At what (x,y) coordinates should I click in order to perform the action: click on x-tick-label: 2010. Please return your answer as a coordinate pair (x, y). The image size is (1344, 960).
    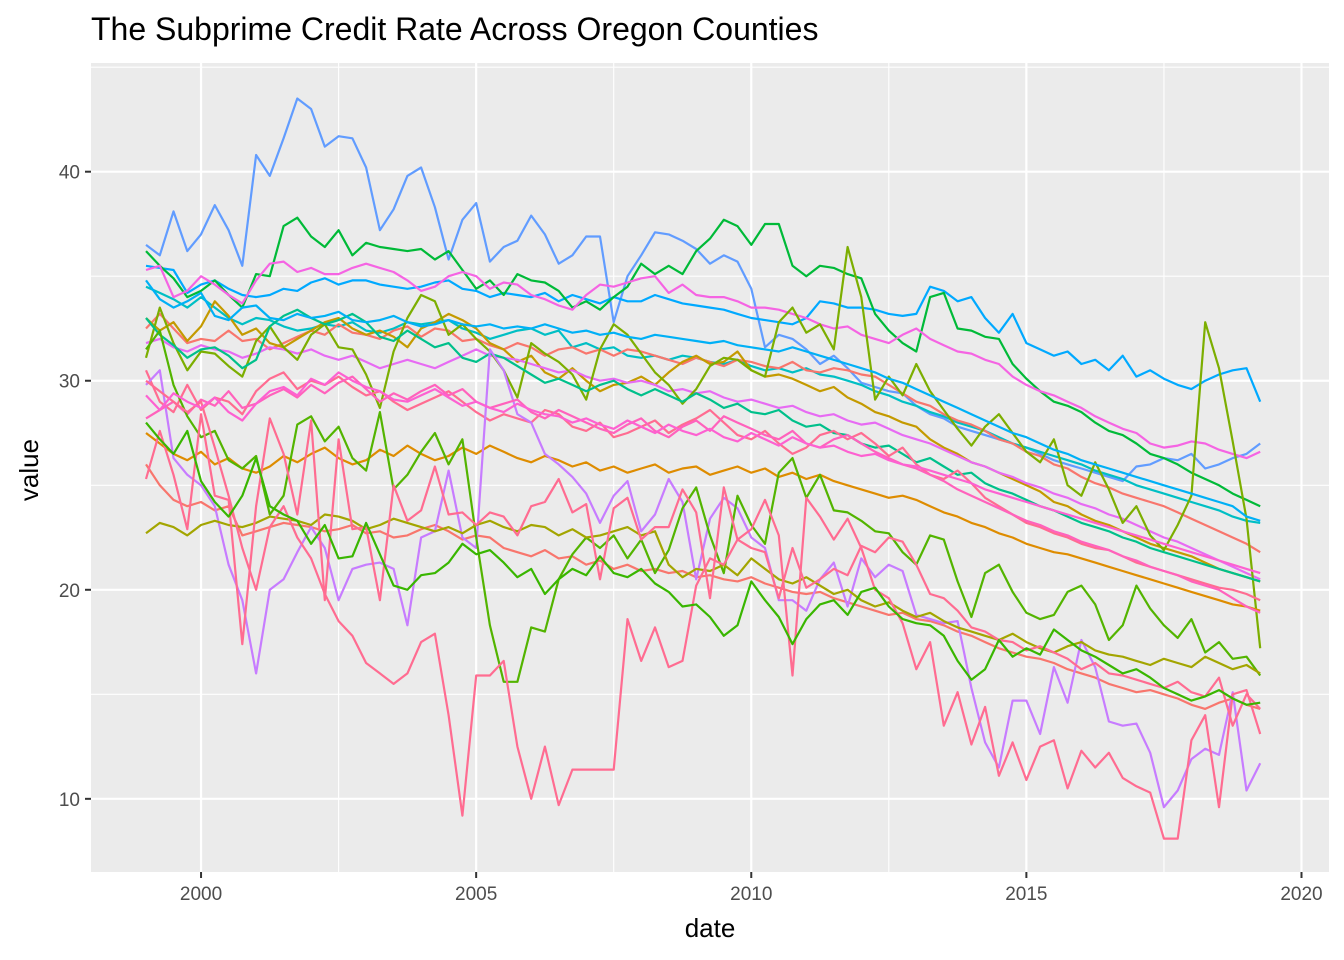
    Looking at the image, I should click on (751, 894).